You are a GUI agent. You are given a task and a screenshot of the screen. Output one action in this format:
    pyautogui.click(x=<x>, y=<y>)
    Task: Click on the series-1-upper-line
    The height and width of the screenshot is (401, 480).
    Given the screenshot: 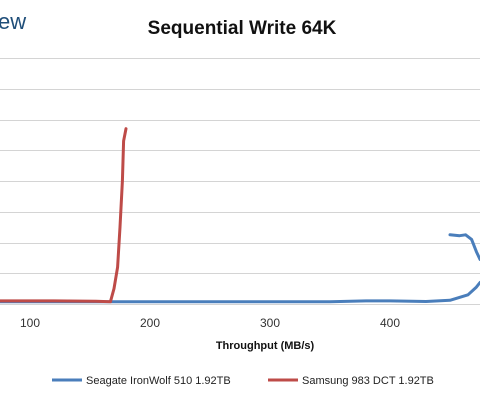 What is the action you would take?
    pyautogui.click(x=464, y=247)
    